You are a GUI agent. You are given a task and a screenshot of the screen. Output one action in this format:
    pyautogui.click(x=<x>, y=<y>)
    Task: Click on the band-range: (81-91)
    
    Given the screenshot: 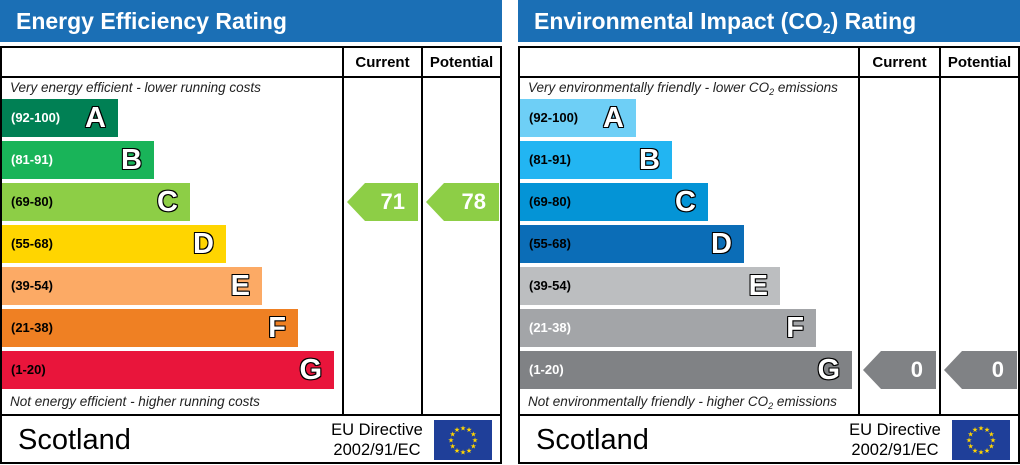 What is the action you would take?
    pyautogui.click(x=550, y=159)
    